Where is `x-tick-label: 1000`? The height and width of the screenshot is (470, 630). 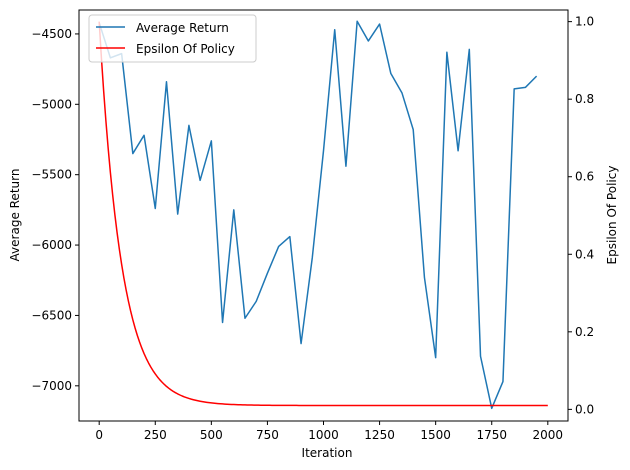
x-tick-label: 1000 is located at coordinates (323, 435).